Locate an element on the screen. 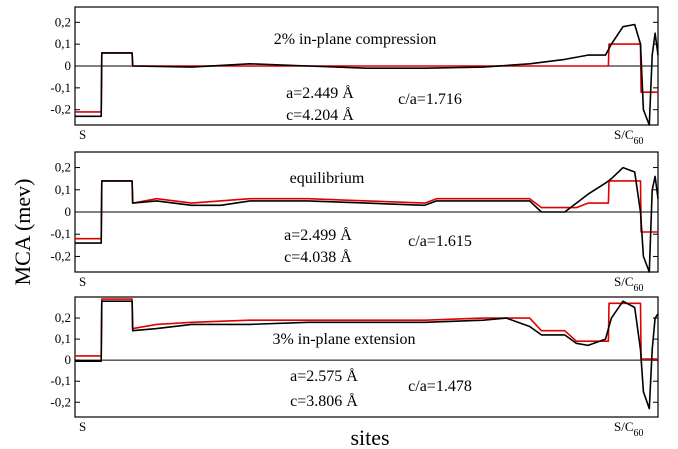  lattice-c-label: c=4.204 Å is located at coordinates (320, 115).